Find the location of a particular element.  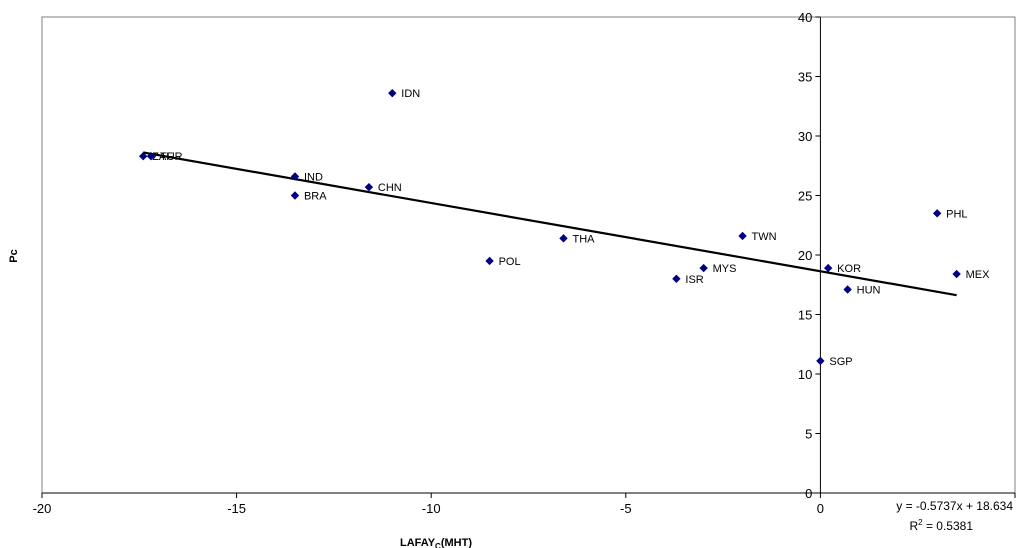

data-point-label: MYS is located at coordinates (725, 269).